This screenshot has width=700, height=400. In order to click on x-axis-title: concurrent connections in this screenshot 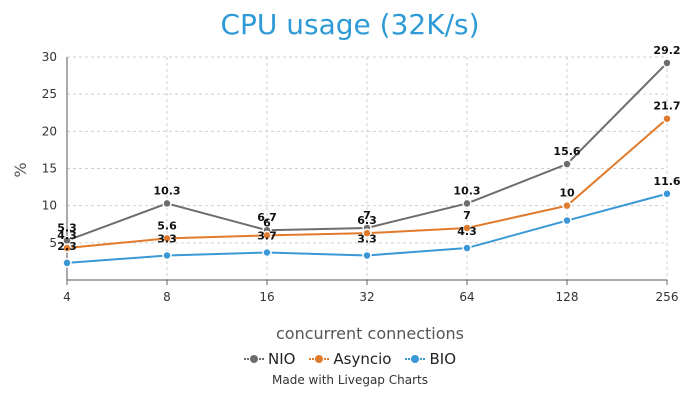, I will do `click(370, 333)`.